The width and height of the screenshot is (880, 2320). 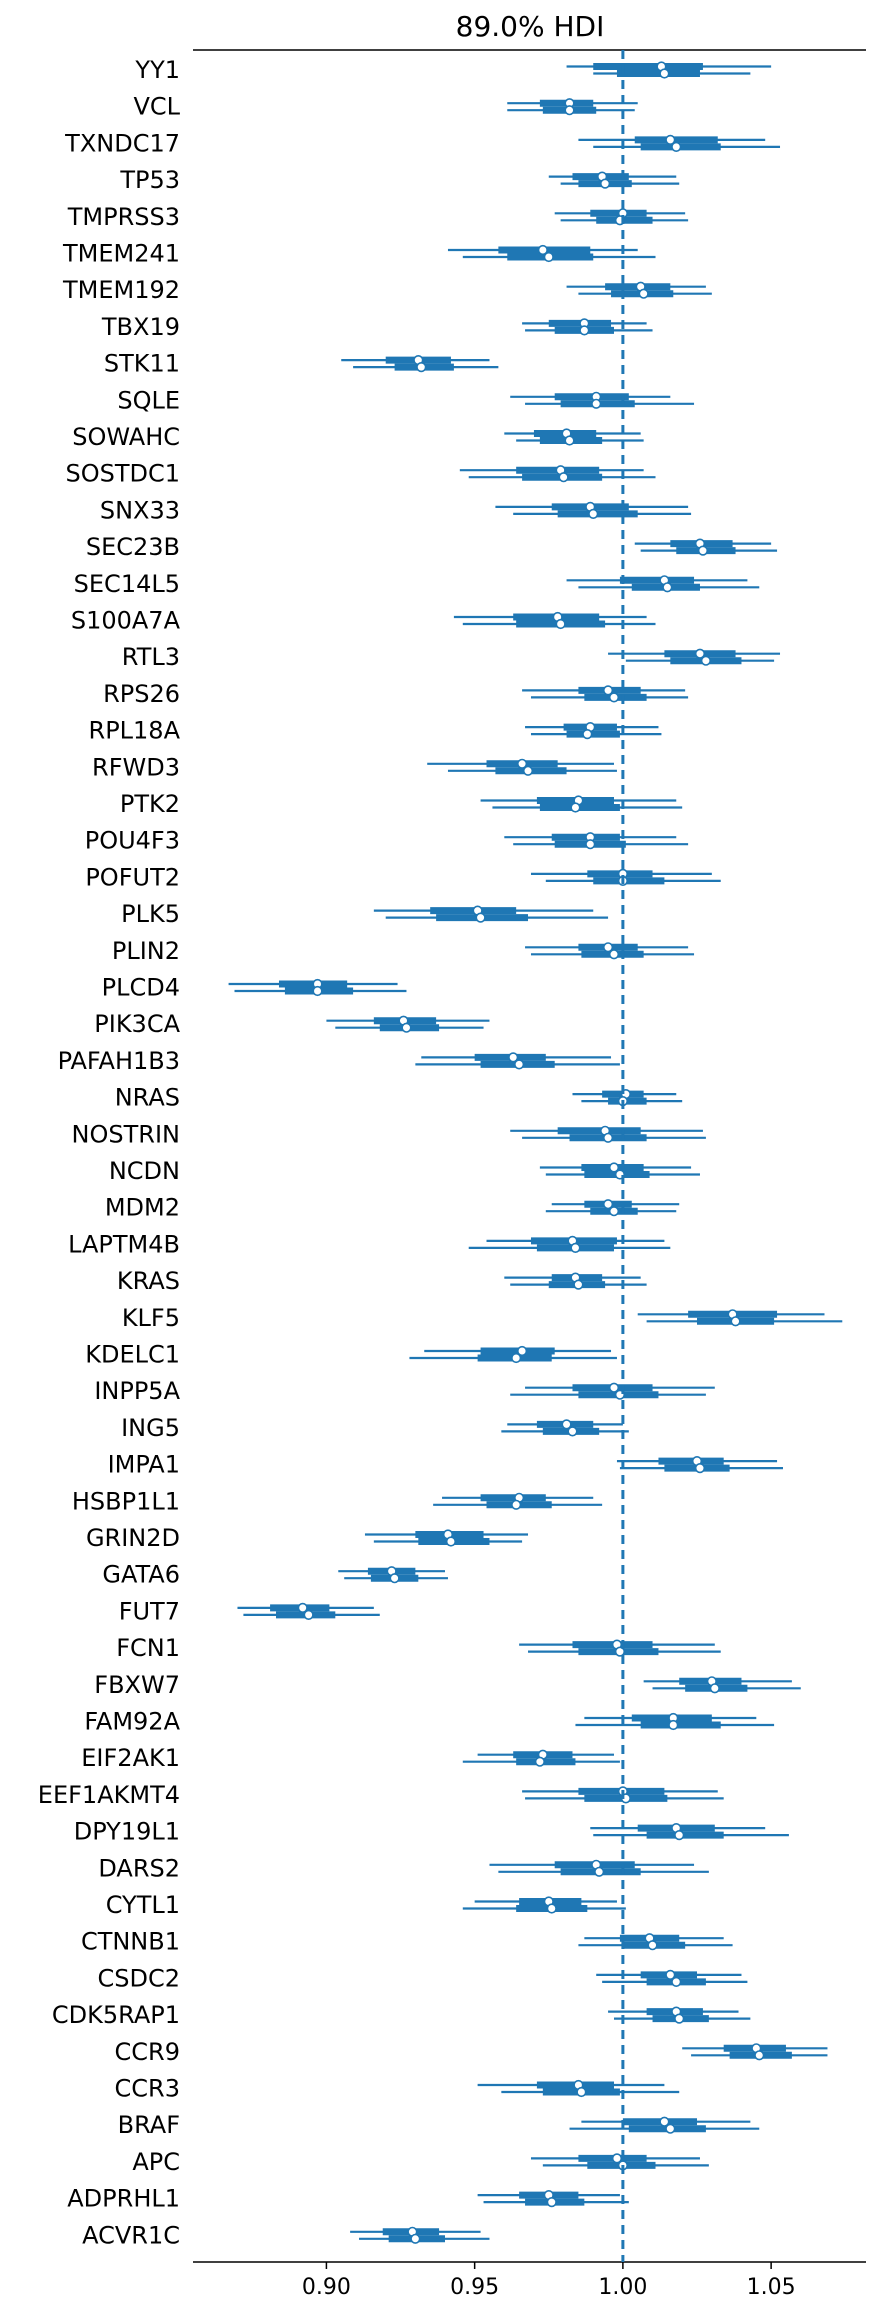 What do you see at coordinates (157, 70) in the screenshot?
I see `row-label: YY1` at bounding box center [157, 70].